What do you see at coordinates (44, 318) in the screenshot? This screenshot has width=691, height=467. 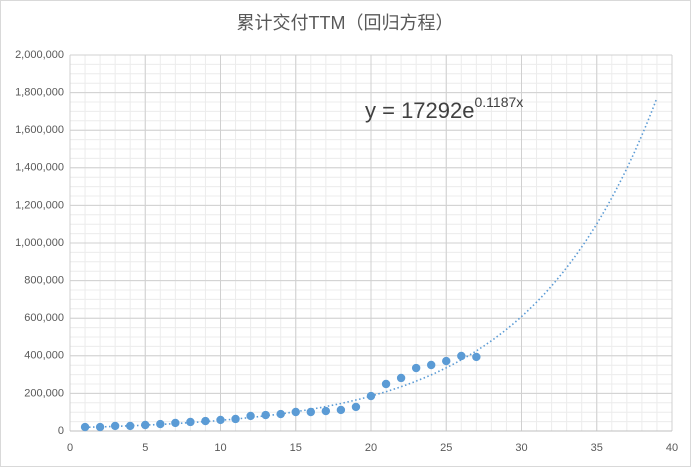 I see `y-tick-label: 600,000` at bounding box center [44, 318].